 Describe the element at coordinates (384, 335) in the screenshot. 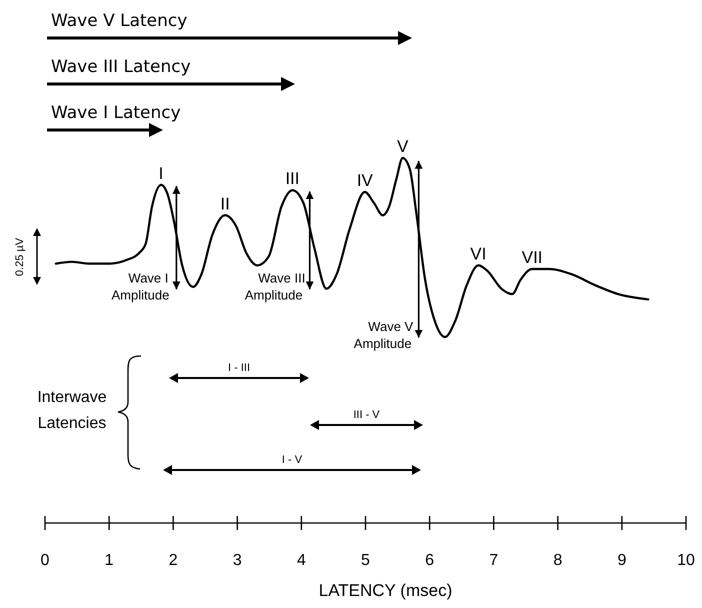

I see `annotation: Wave V Amplitude` at that location.